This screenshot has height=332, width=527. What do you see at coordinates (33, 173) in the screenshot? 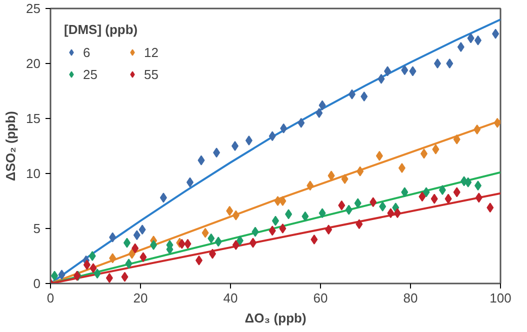
I see `y-tick-label: 10` at bounding box center [33, 173].